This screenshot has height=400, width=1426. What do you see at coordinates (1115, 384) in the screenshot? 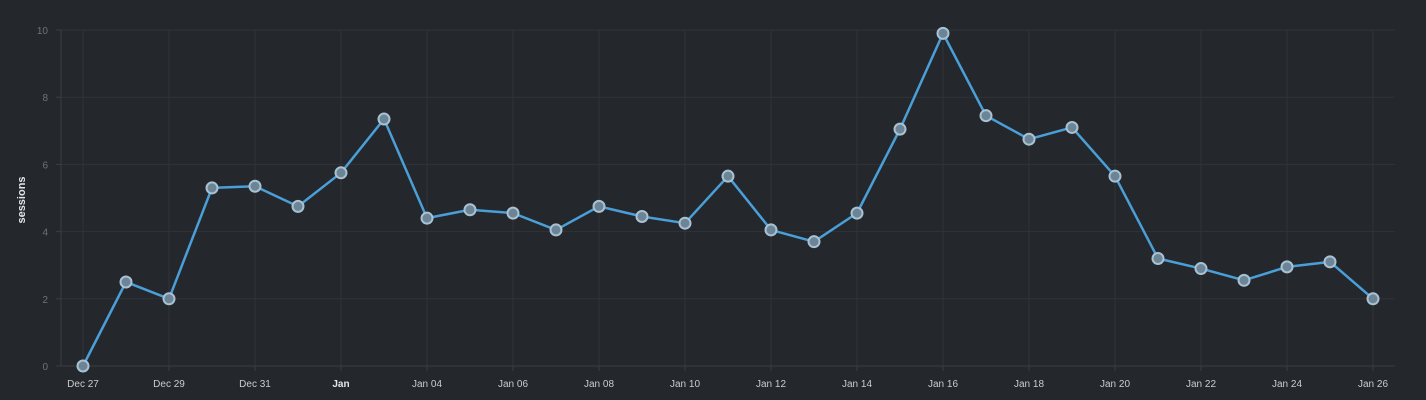
I see `x-tick-label: Jan 20` at bounding box center [1115, 384].